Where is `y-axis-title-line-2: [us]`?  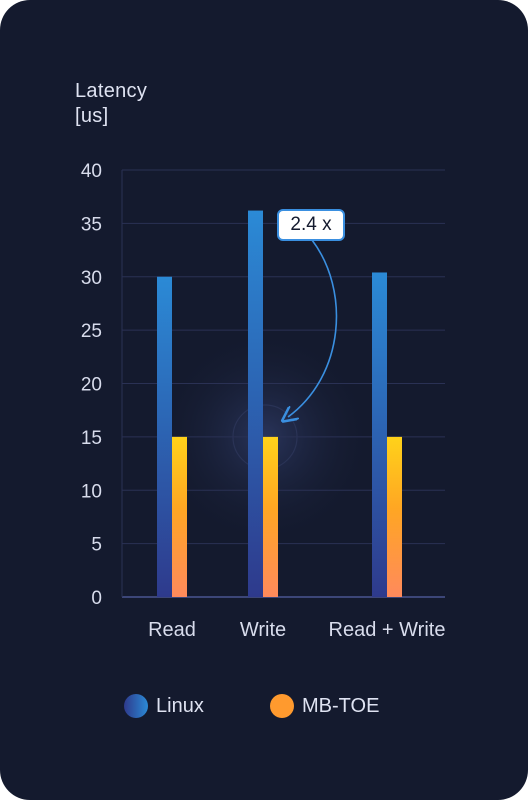
y-axis-title-line-2: [us] is located at coordinates (92, 116).